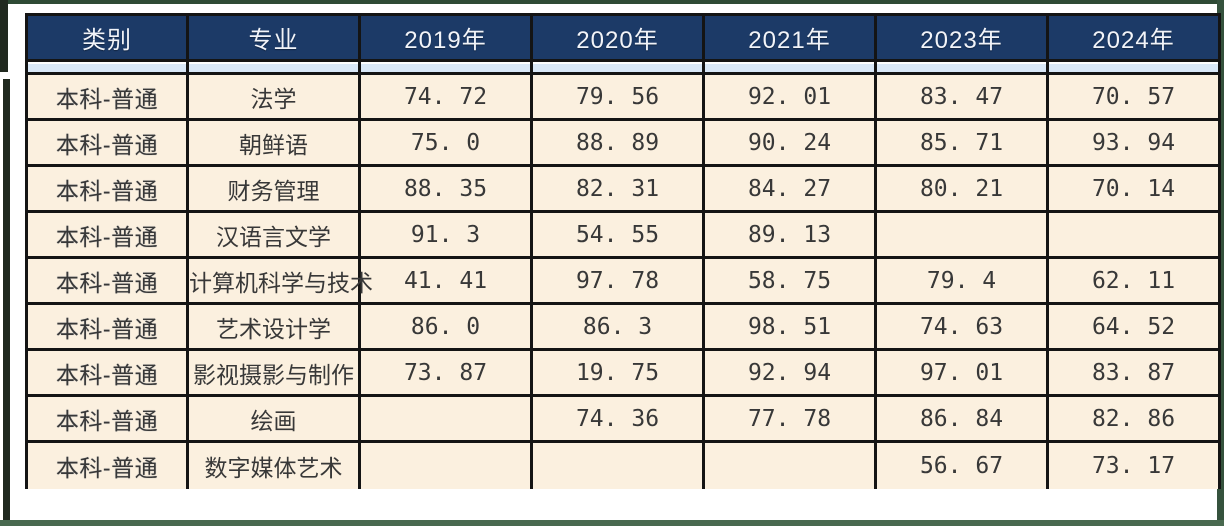 This screenshot has height=526, width=1224. Describe the element at coordinates (788, 282) in the screenshot. I see `value-cell: 58. 75` at that location.